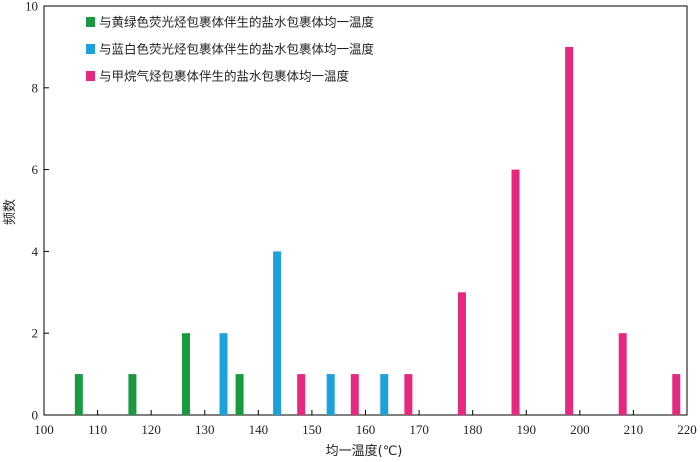 The width and height of the screenshot is (700, 462). What do you see at coordinates (473, 429) in the screenshot?
I see `x-tick-label: 180` at bounding box center [473, 429].